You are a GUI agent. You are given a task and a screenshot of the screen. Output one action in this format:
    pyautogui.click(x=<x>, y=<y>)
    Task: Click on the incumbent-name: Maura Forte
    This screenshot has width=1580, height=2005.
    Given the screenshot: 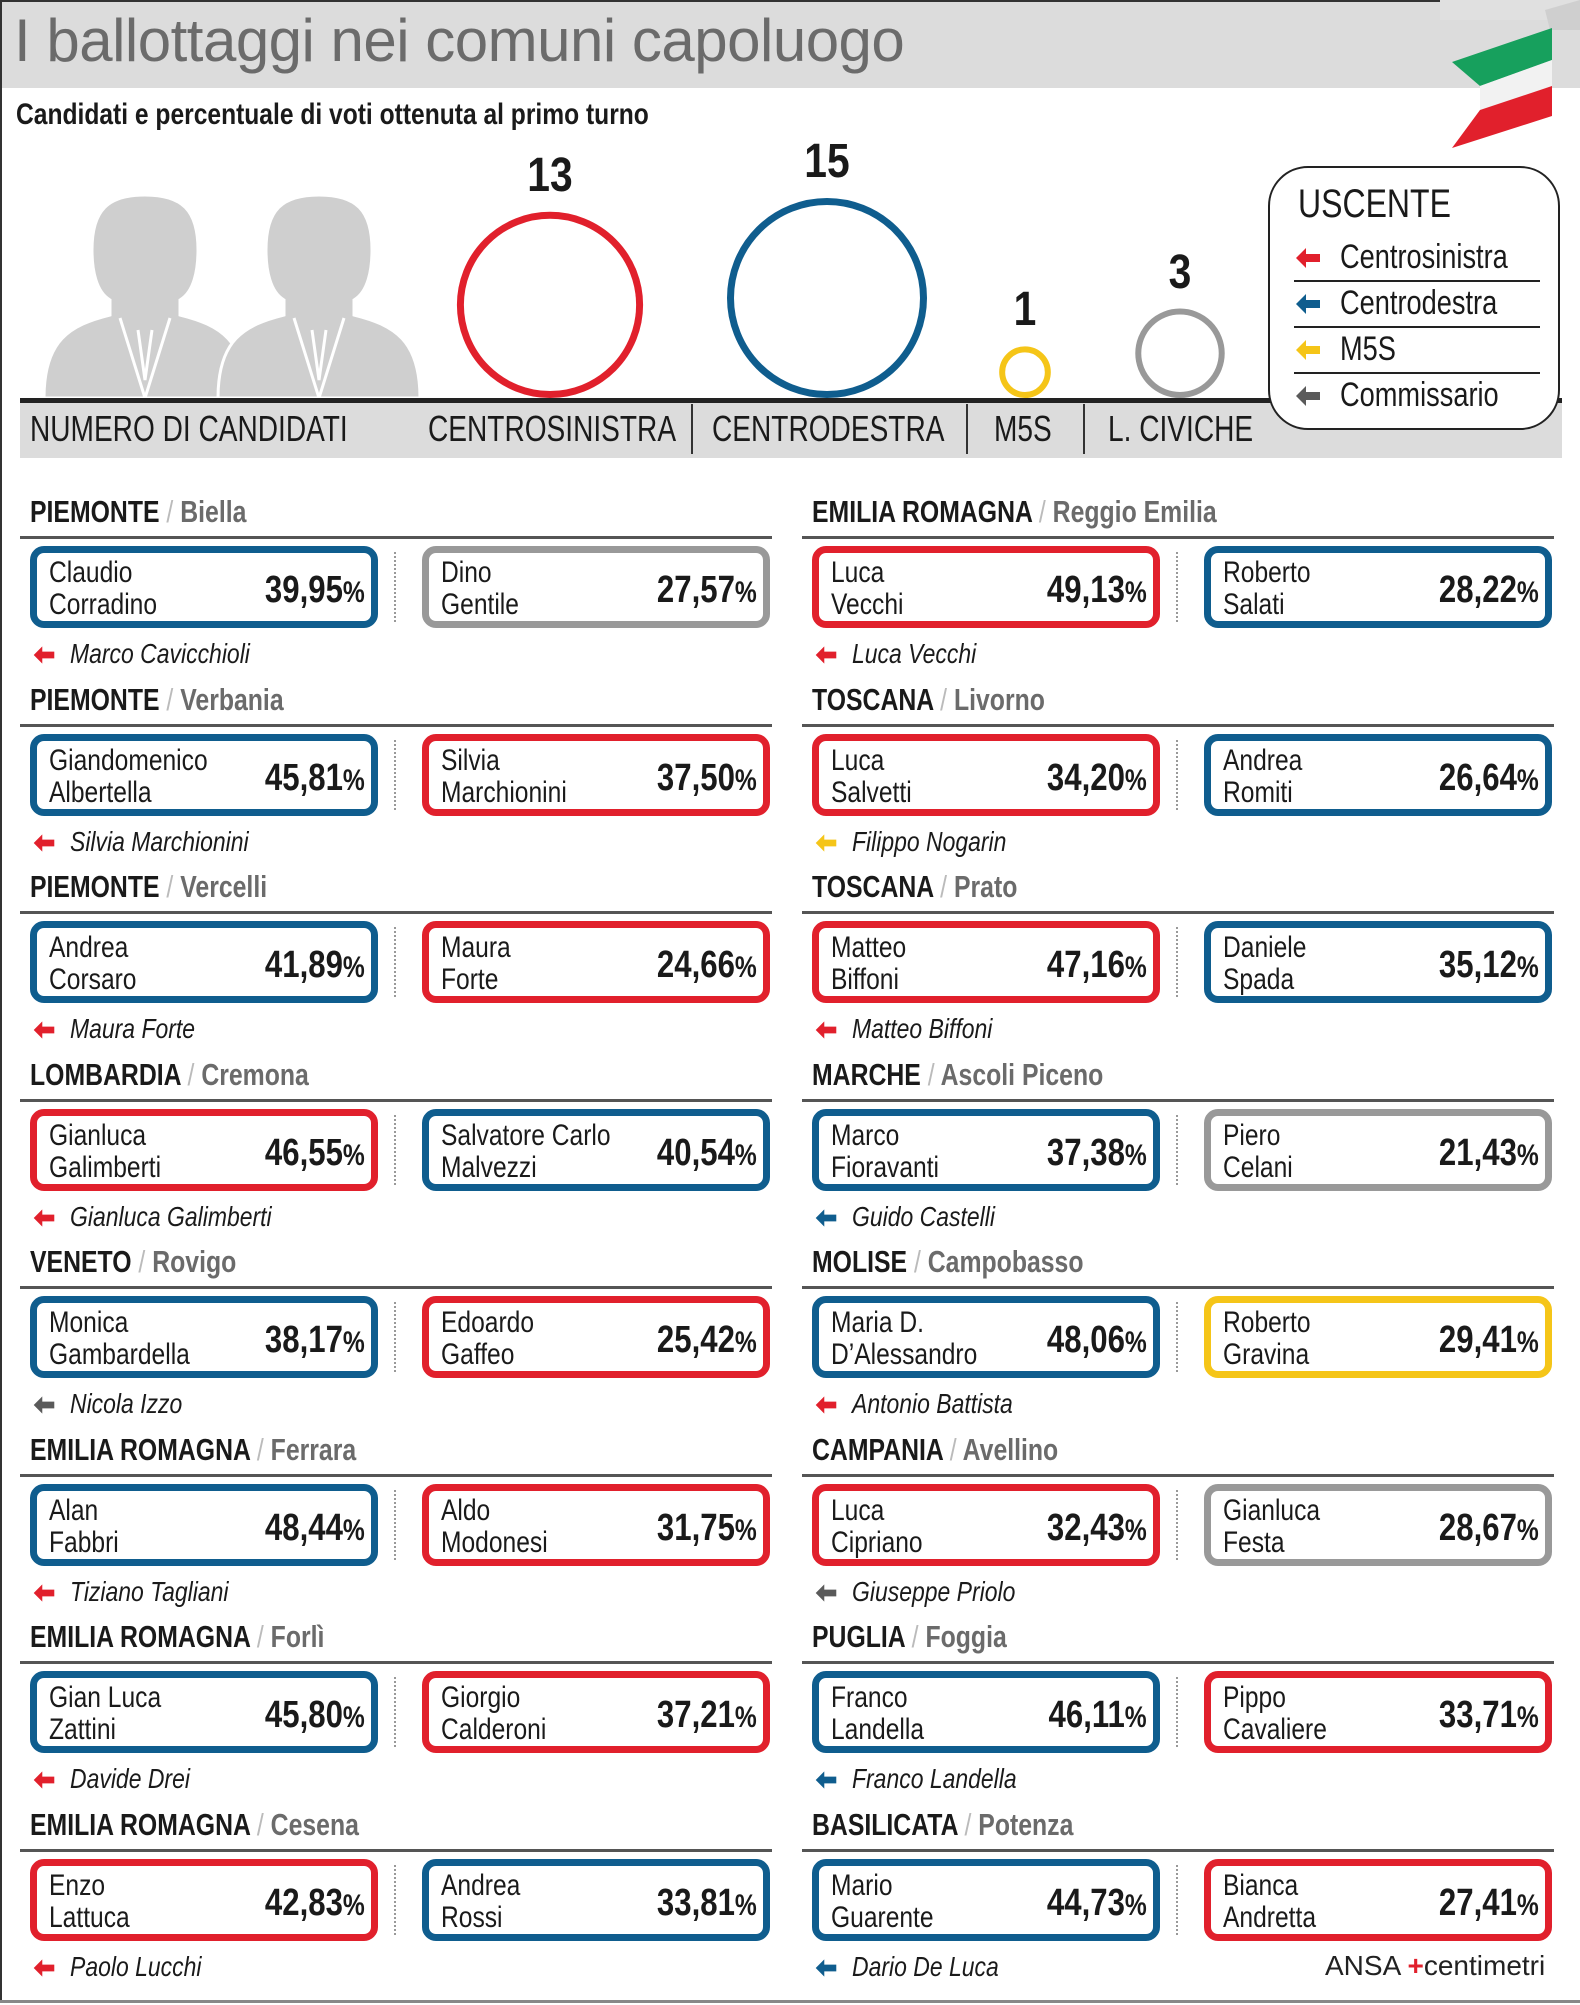 What is the action you would take?
    pyautogui.click(x=133, y=1028)
    